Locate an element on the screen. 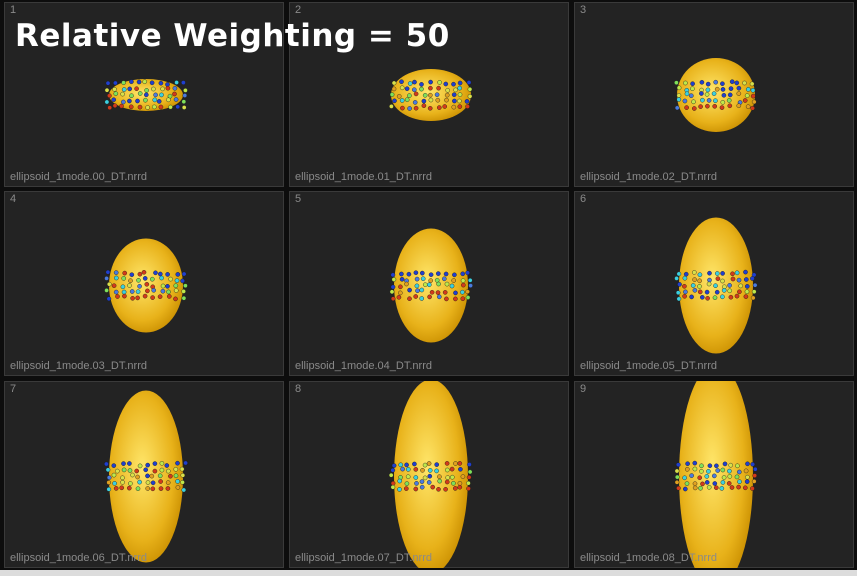  viewport-1: 1 ellipsoid_1mode.00_DT.nrrd is located at coordinates (144, 94).